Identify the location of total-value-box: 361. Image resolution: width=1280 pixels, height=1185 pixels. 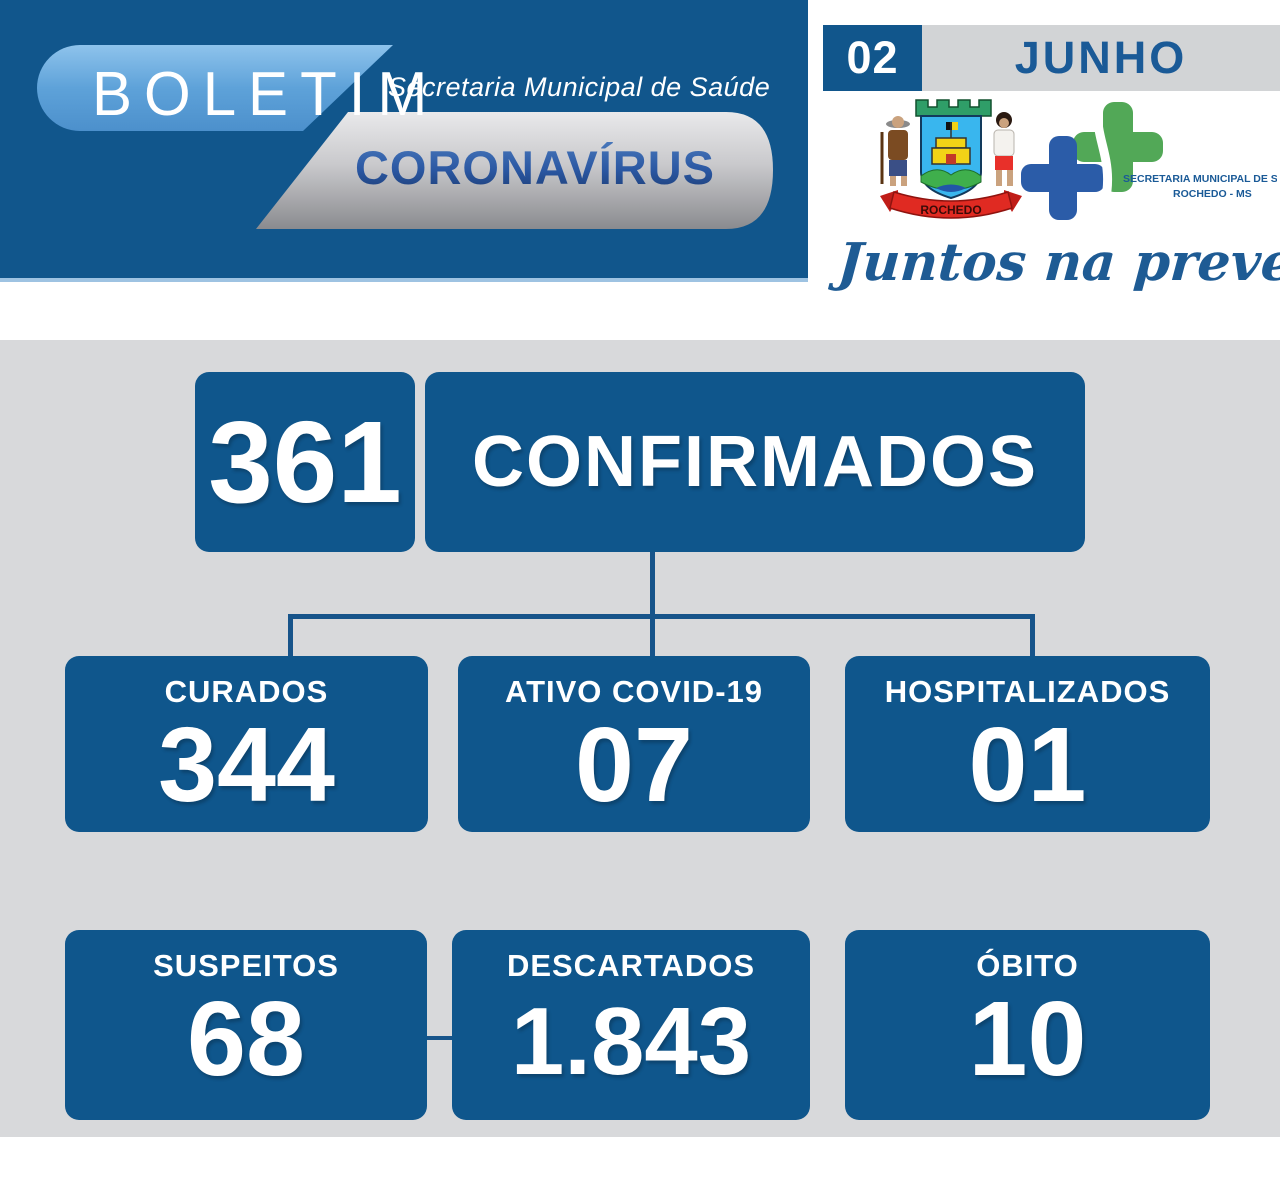
(305, 462).